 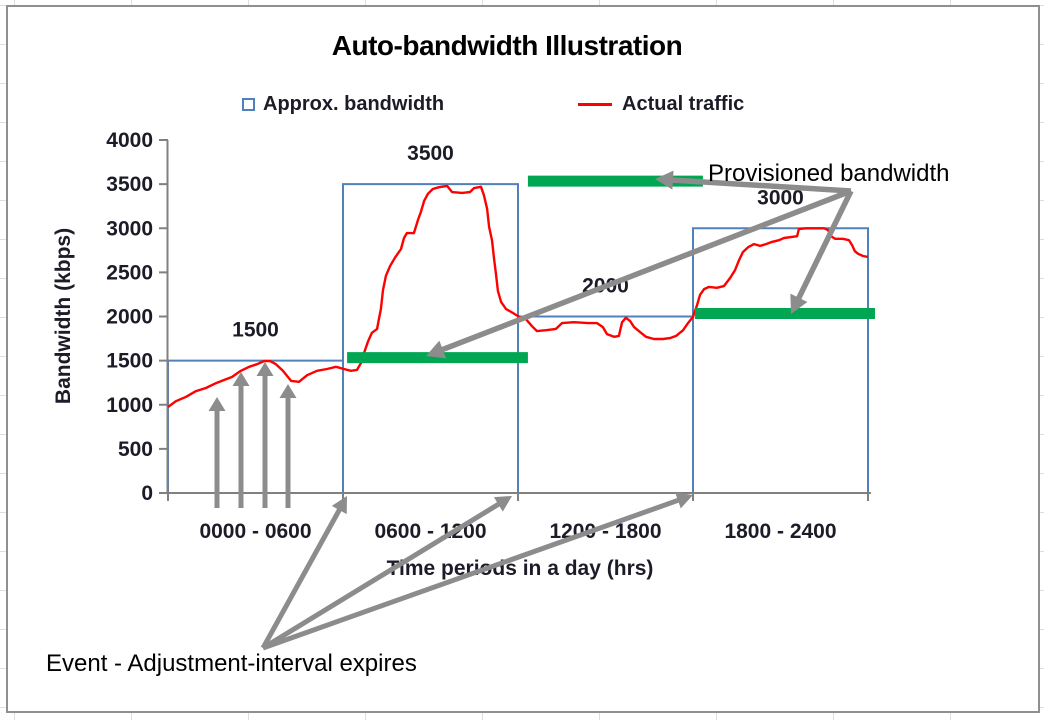 I want to click on y-tick-label: 500, so click(x=135, y=449).